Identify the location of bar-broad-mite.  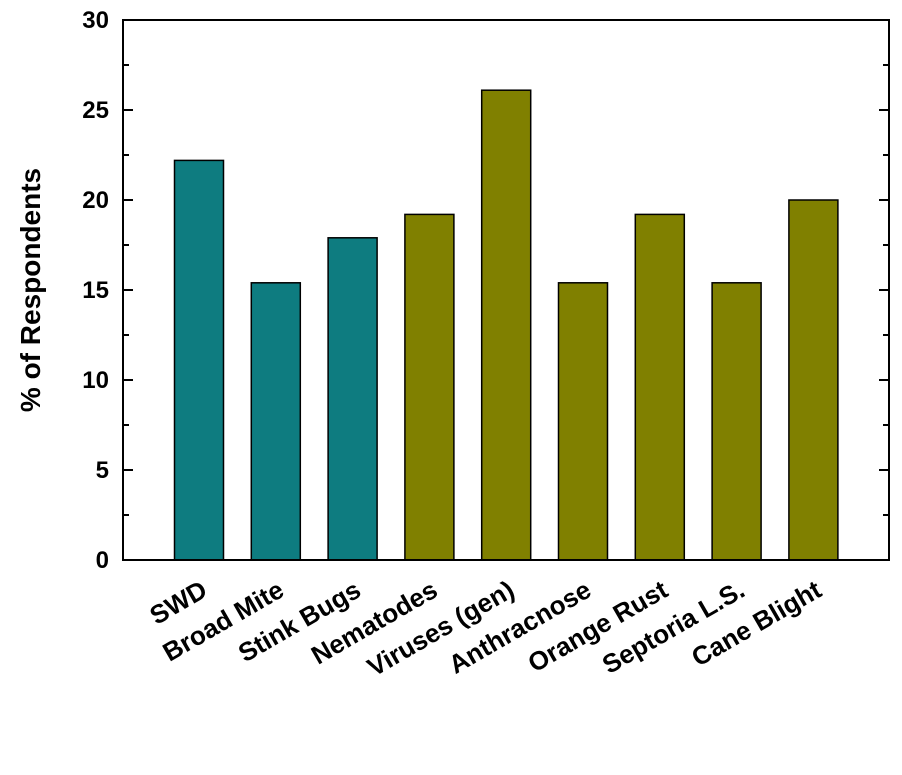
(276, 421).